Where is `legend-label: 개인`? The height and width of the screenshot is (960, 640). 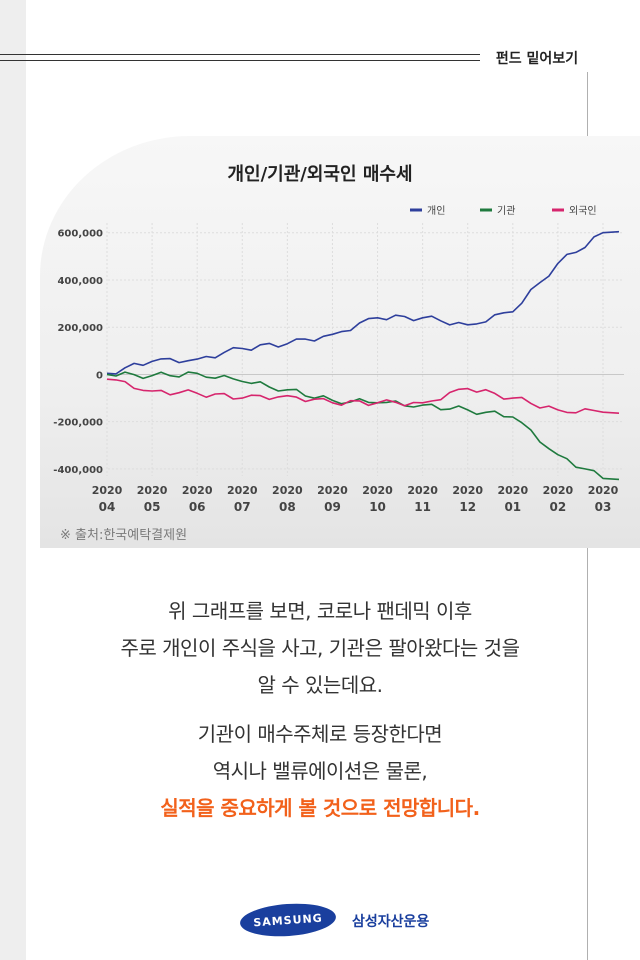 legend-label: 개인 is located at coordinates (436, 211).